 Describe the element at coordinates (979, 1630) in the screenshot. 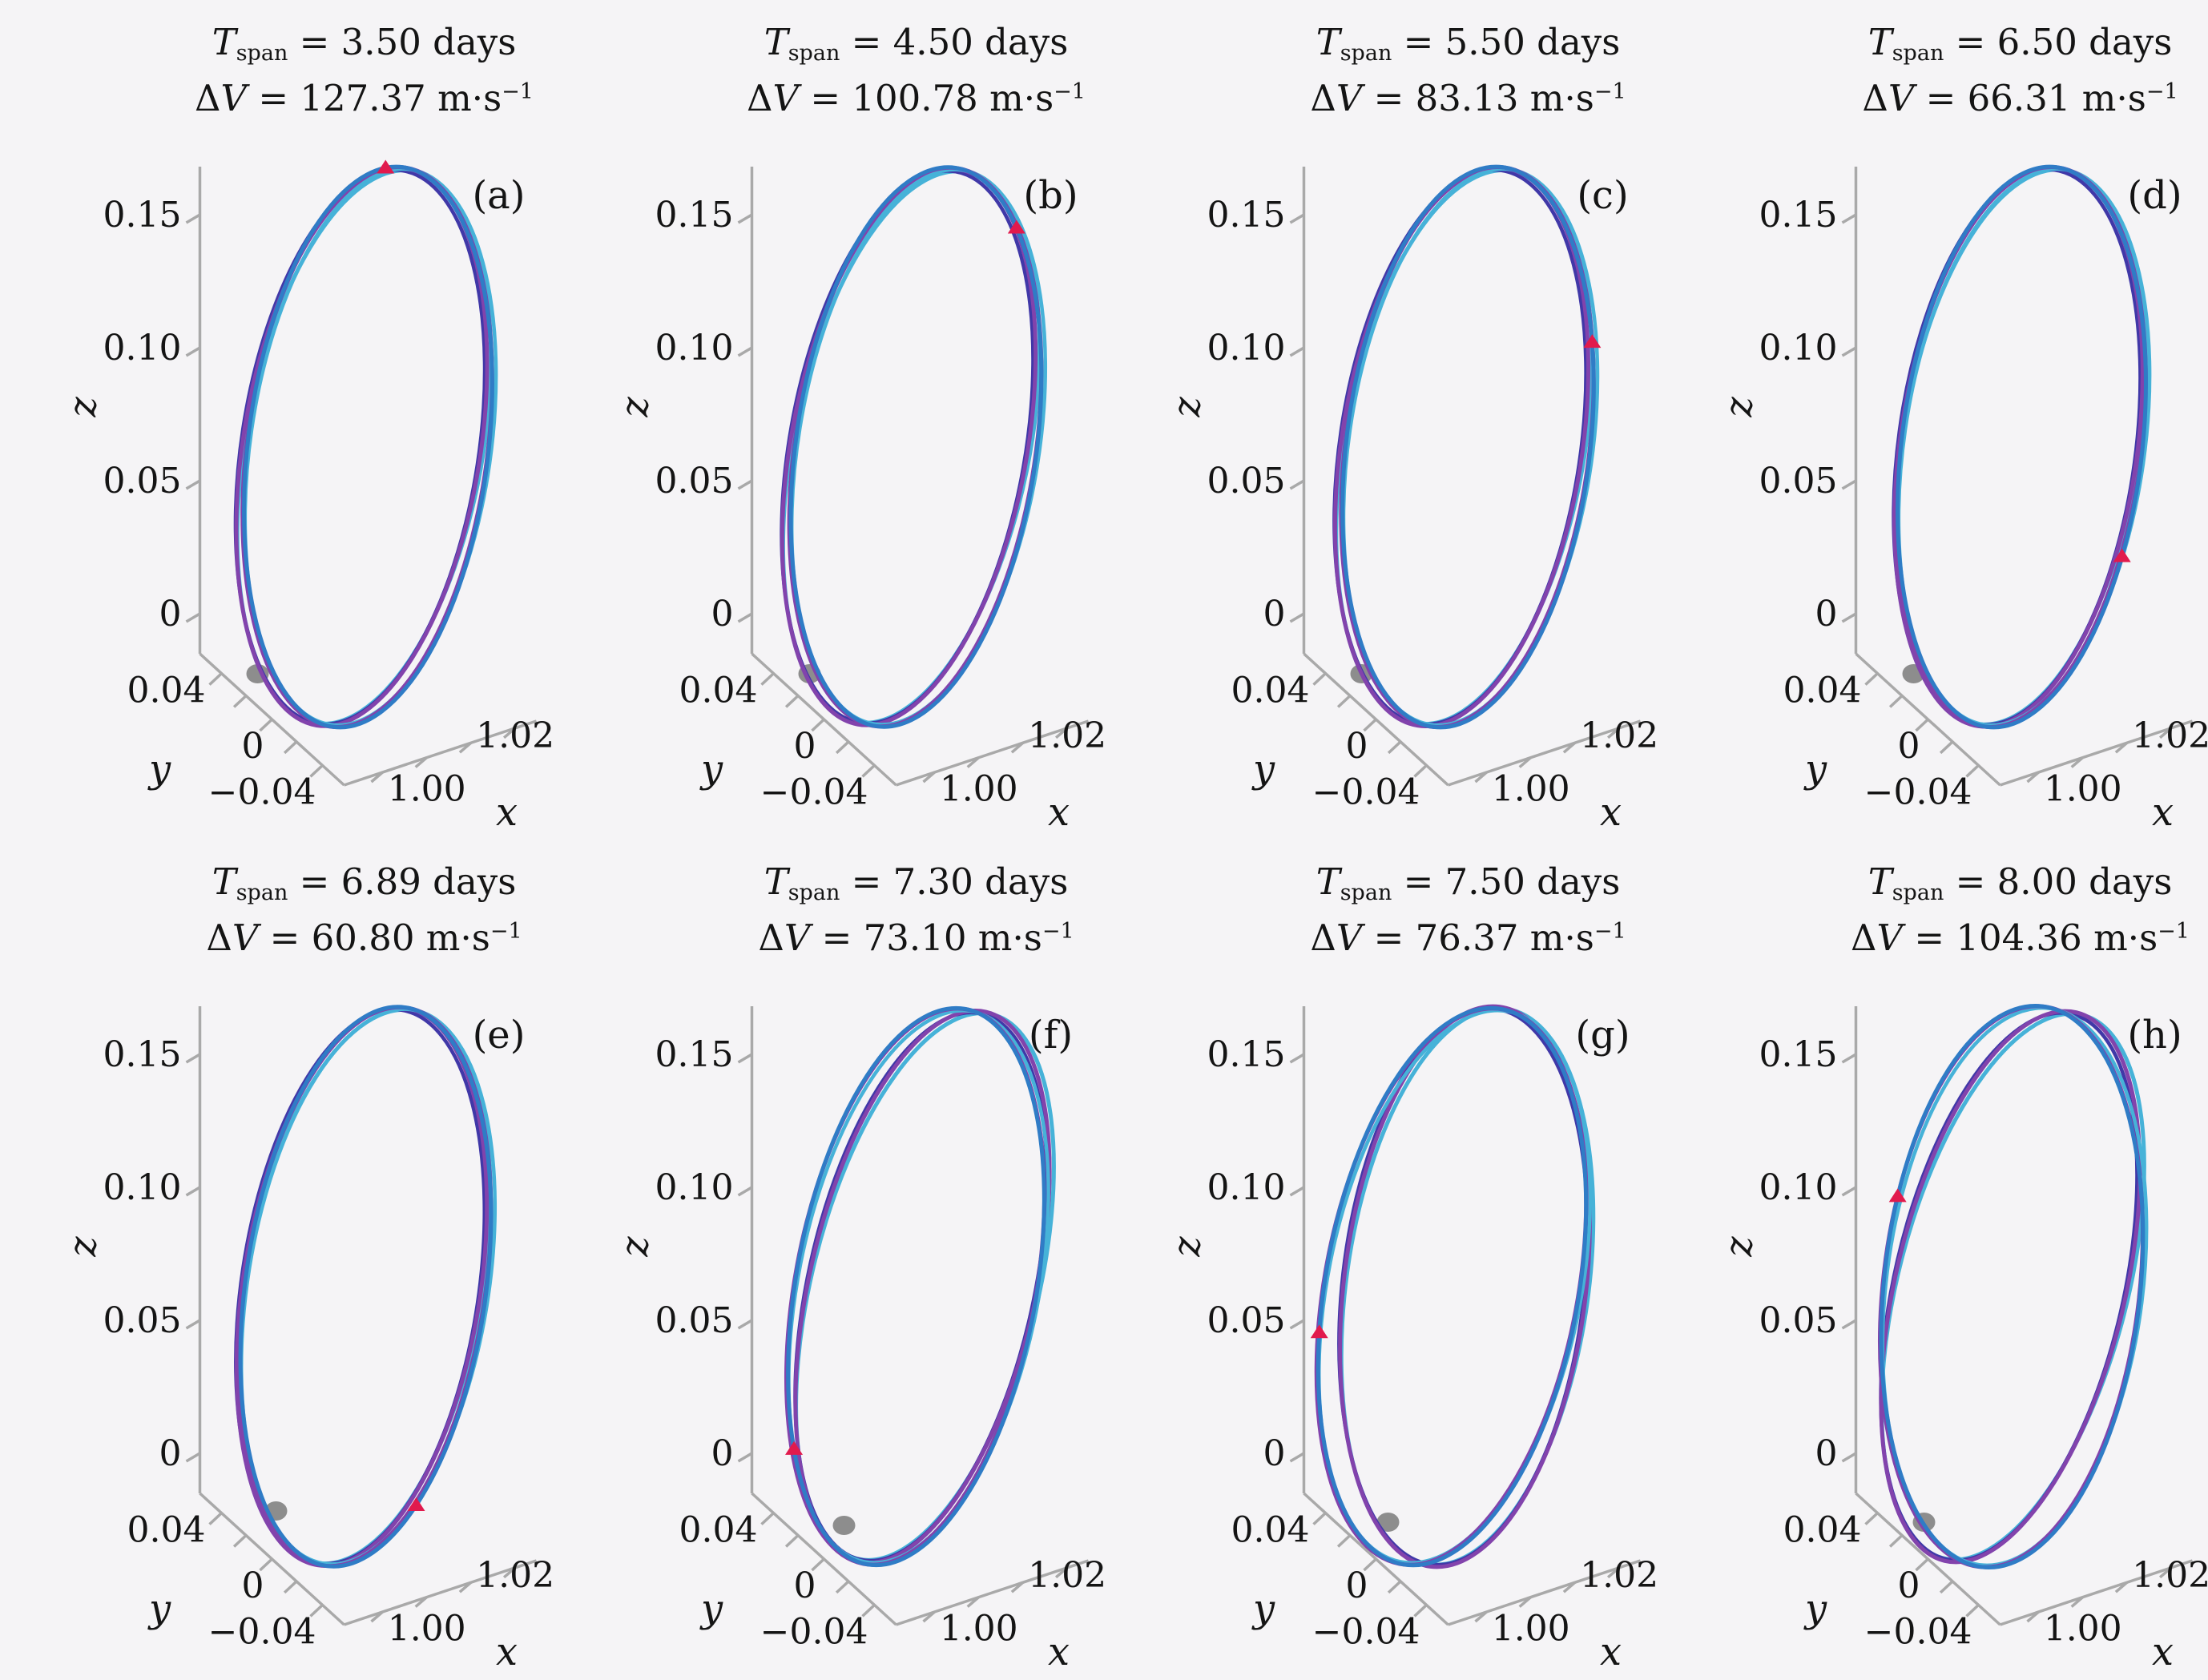

I see `x-tick-label: 1.00` at that location.